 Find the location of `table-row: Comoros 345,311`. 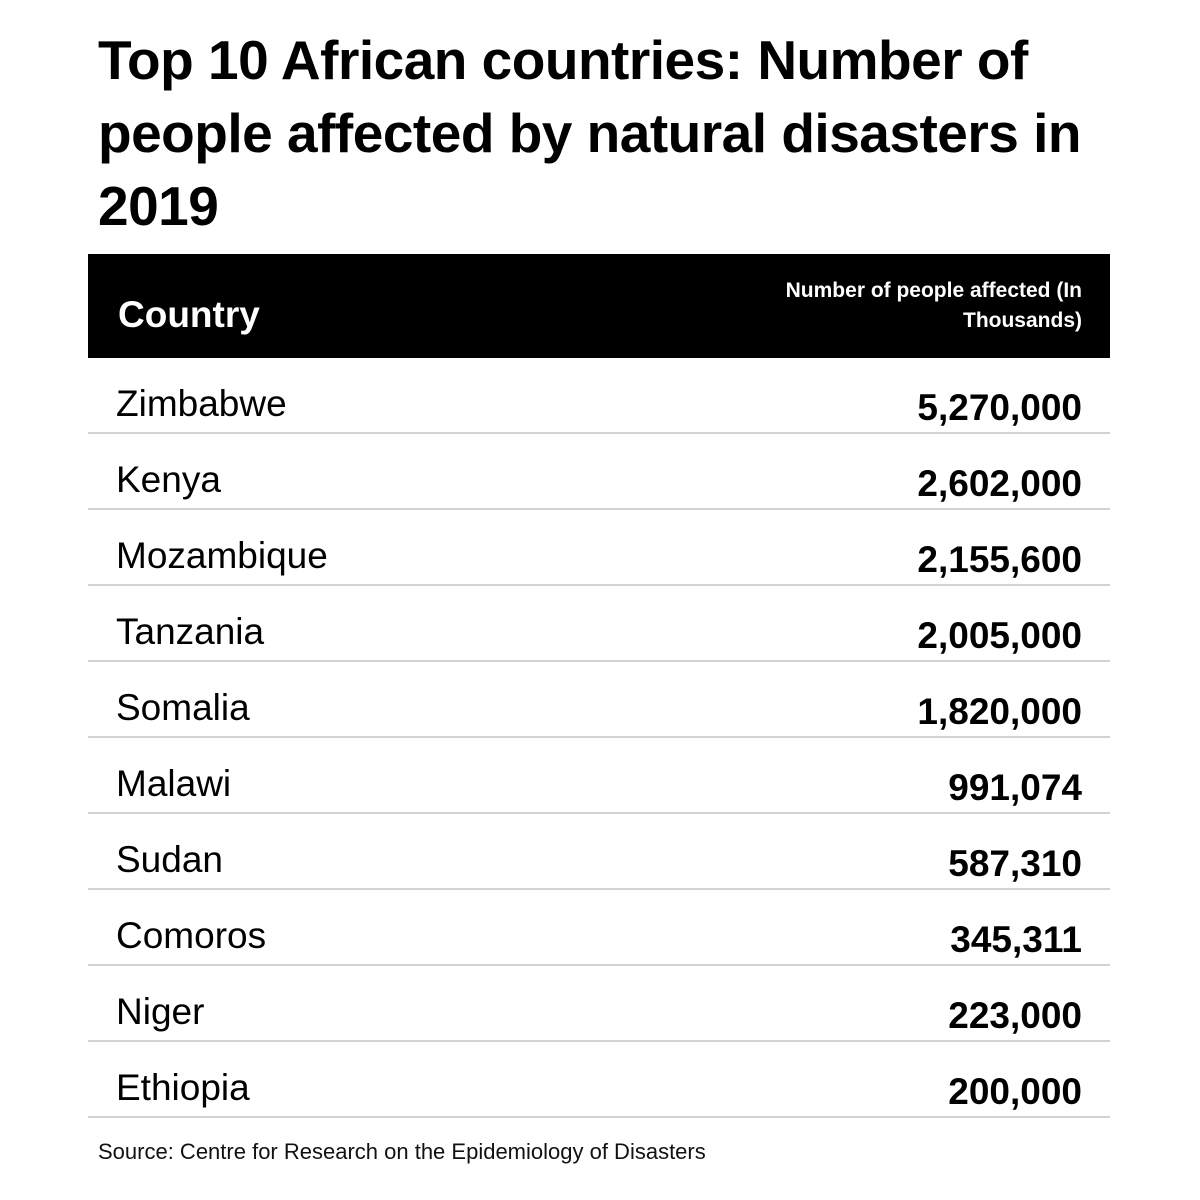

table-row: Comoros 345,311 is located at coordinates (599, 928).